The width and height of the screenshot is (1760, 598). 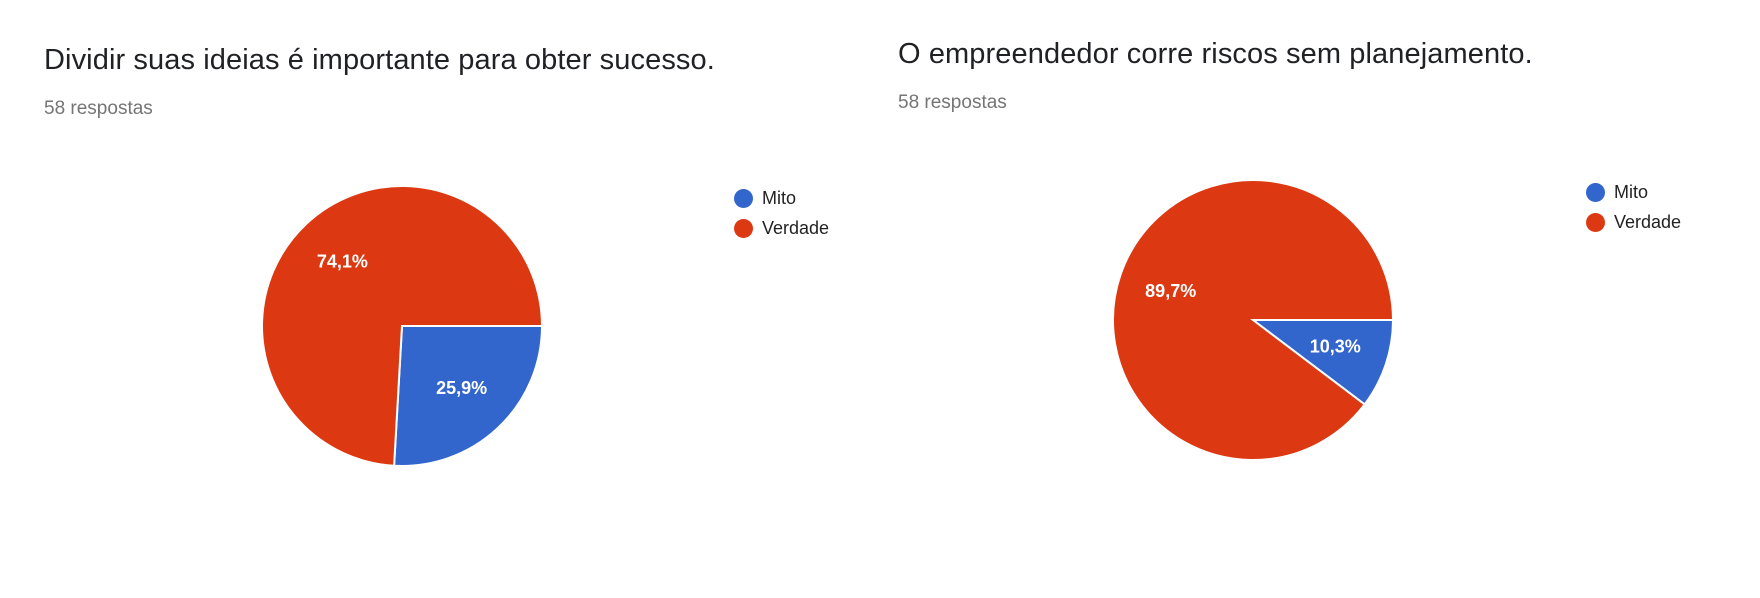 I want to click on slice-label-verdade: 74,1%, so click(x=342, y=262).